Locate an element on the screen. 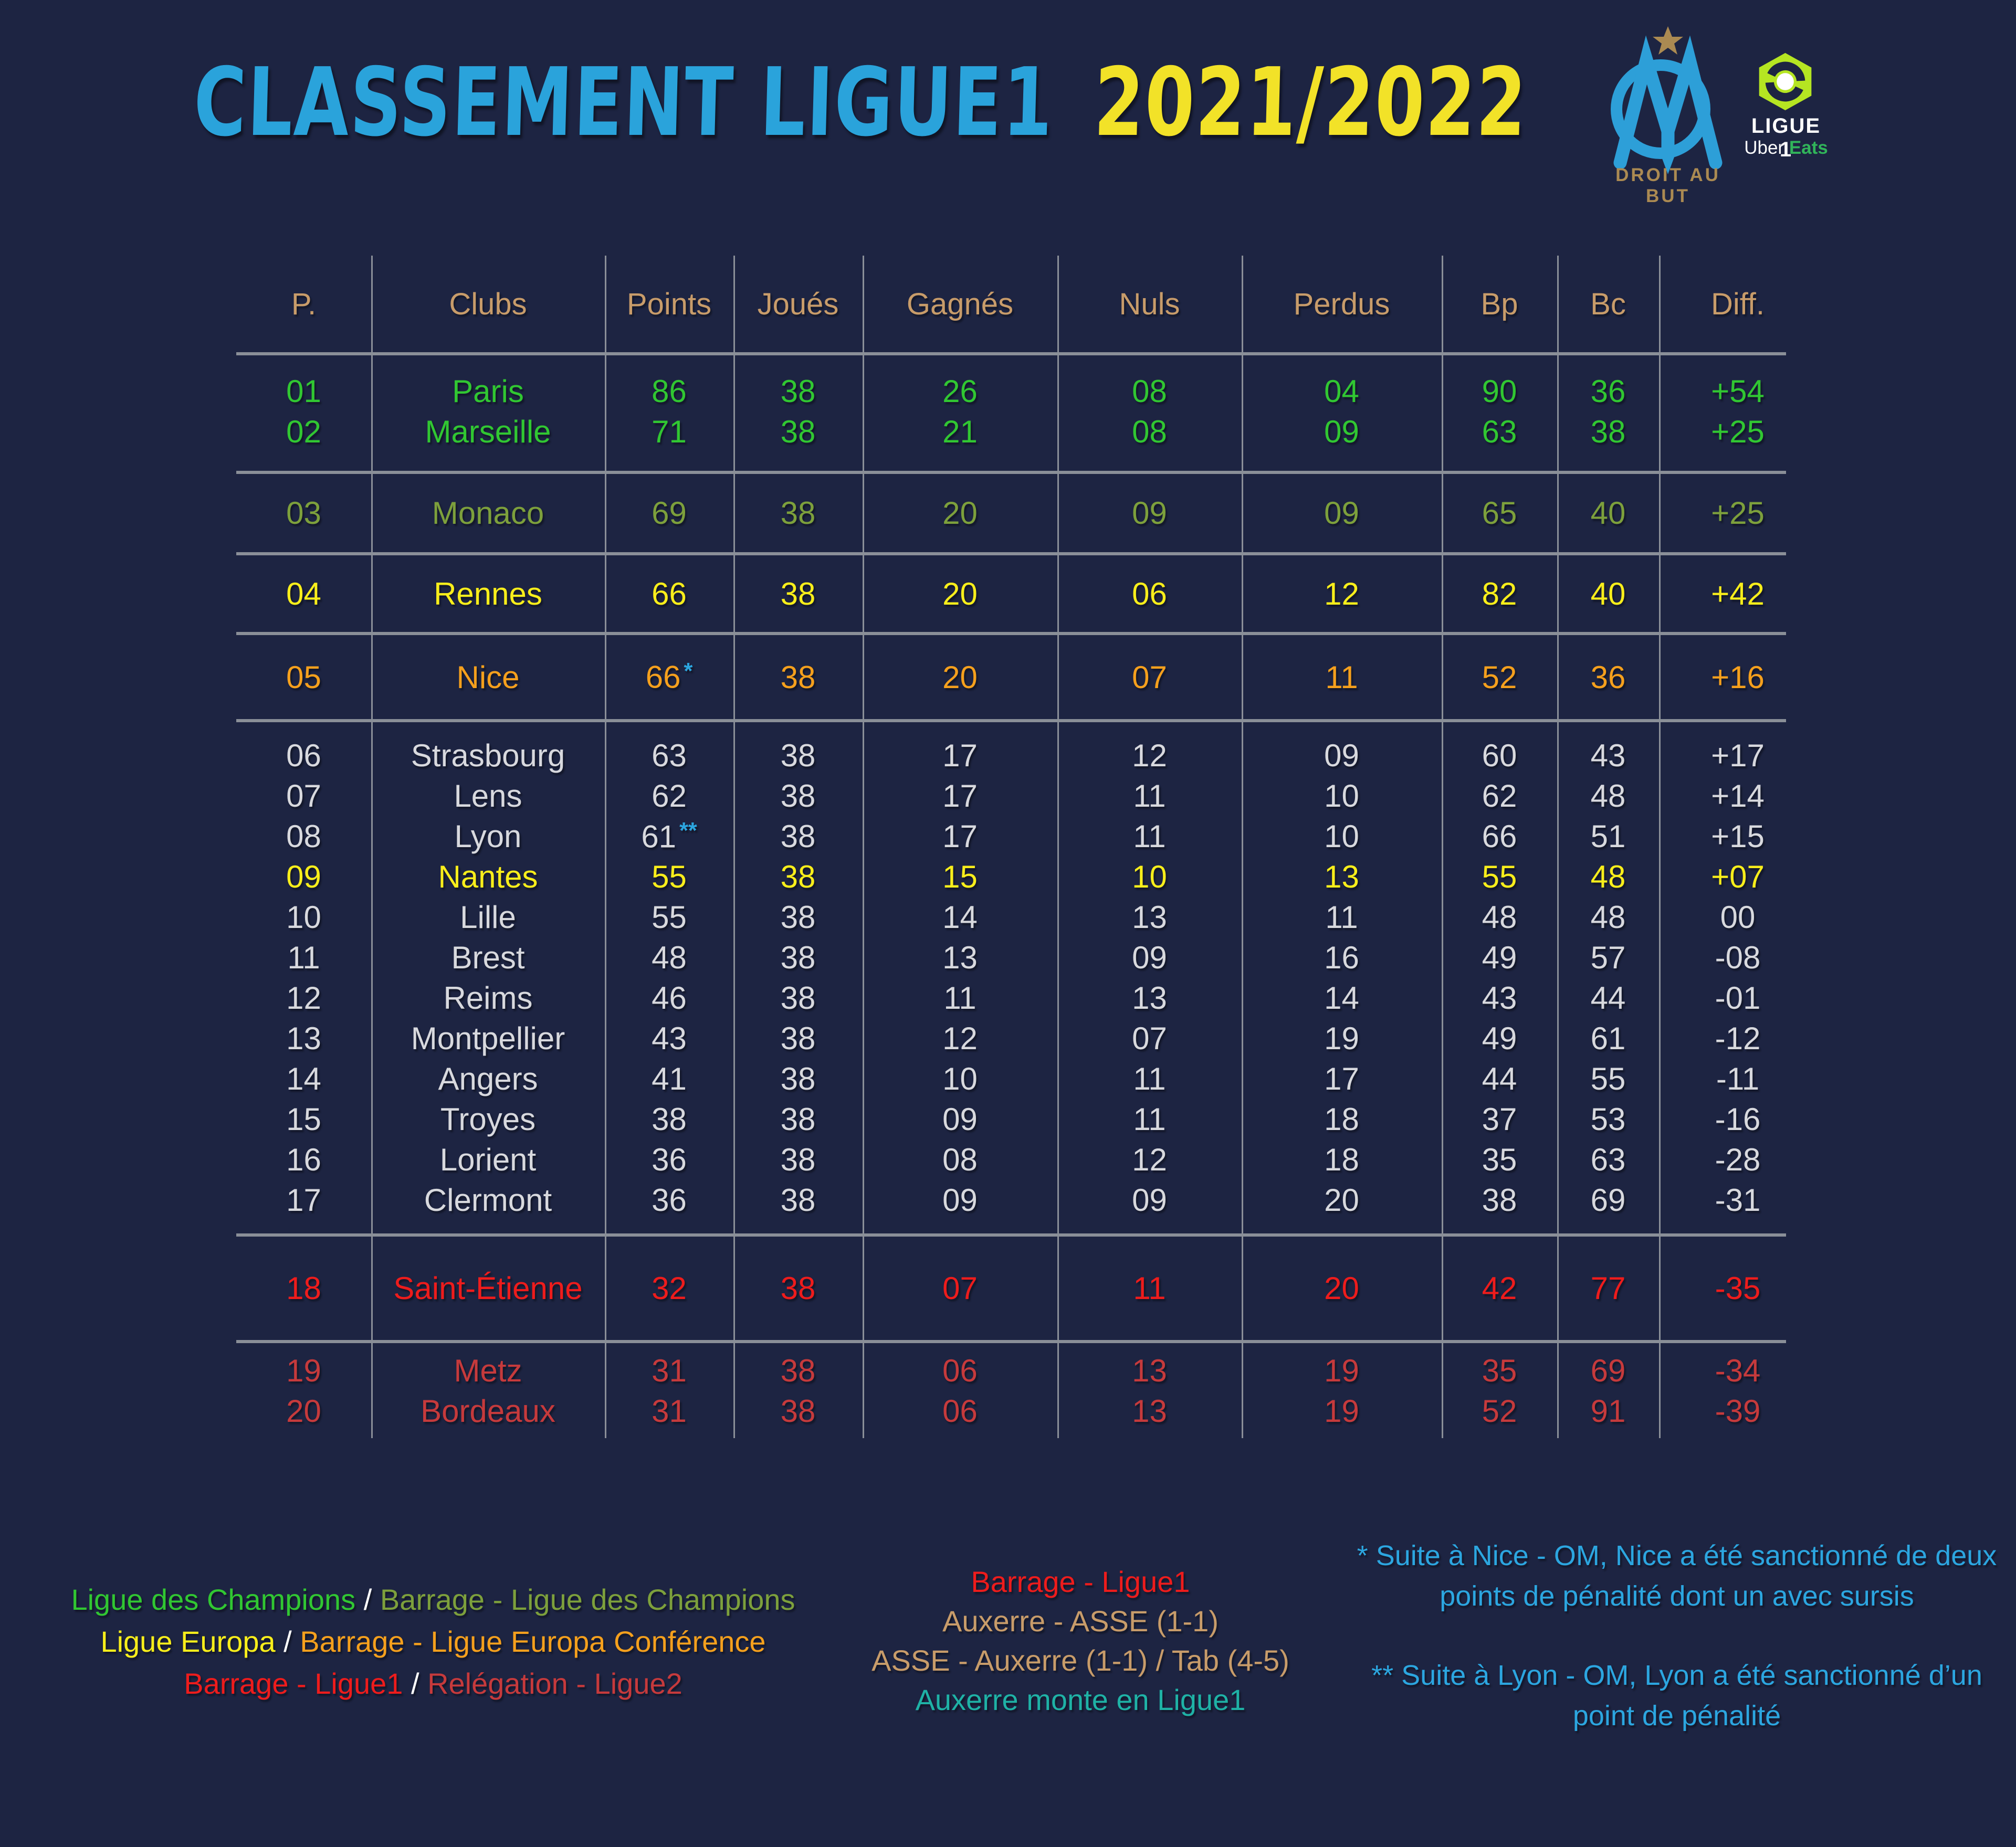  header-nuls: Nuls is located at coordinates (1149, 304).